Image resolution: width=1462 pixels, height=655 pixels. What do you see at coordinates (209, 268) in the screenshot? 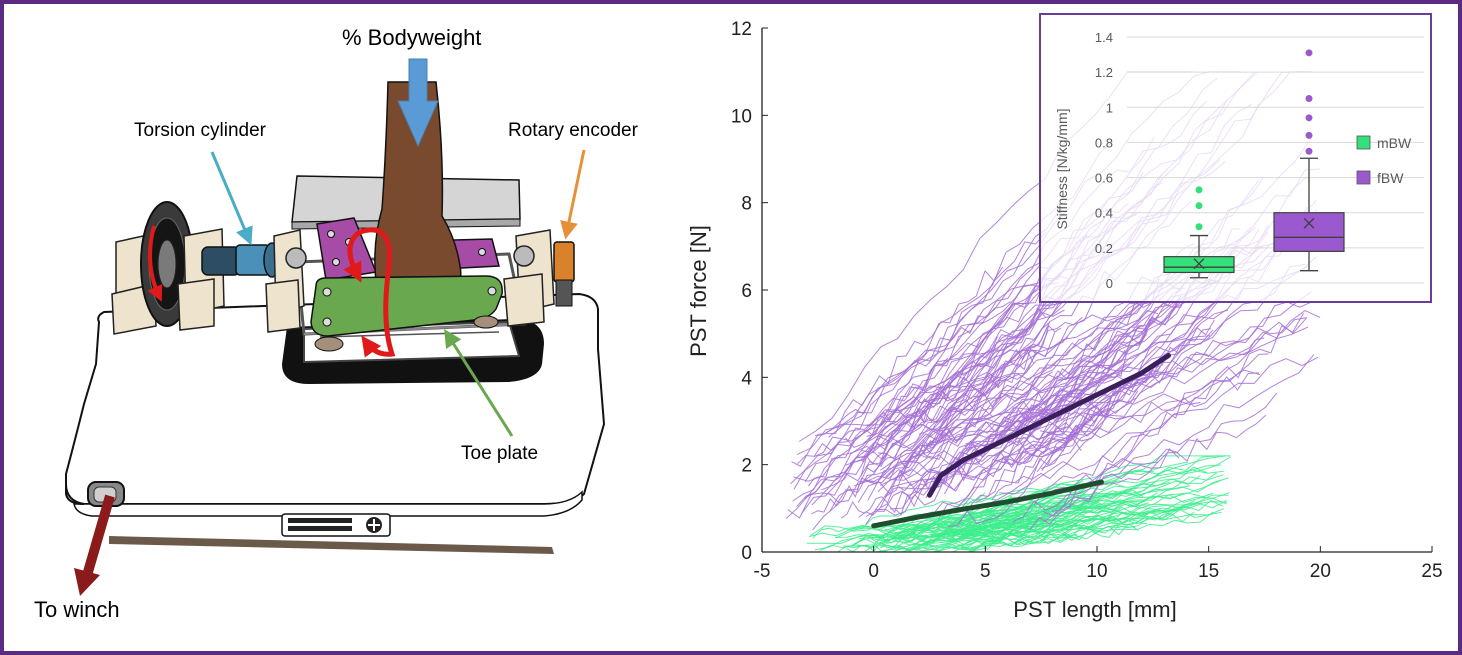
I see `torsion-assembly` at bounding box center [209, 268].